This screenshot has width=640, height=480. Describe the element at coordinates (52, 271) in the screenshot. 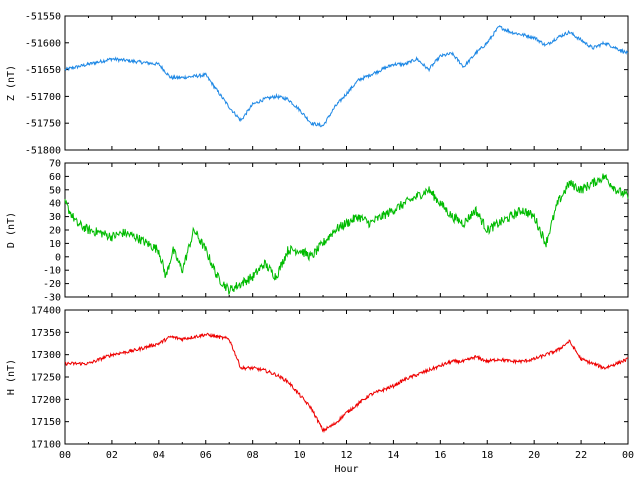

I see `d-ytick-label: -10` at that location.